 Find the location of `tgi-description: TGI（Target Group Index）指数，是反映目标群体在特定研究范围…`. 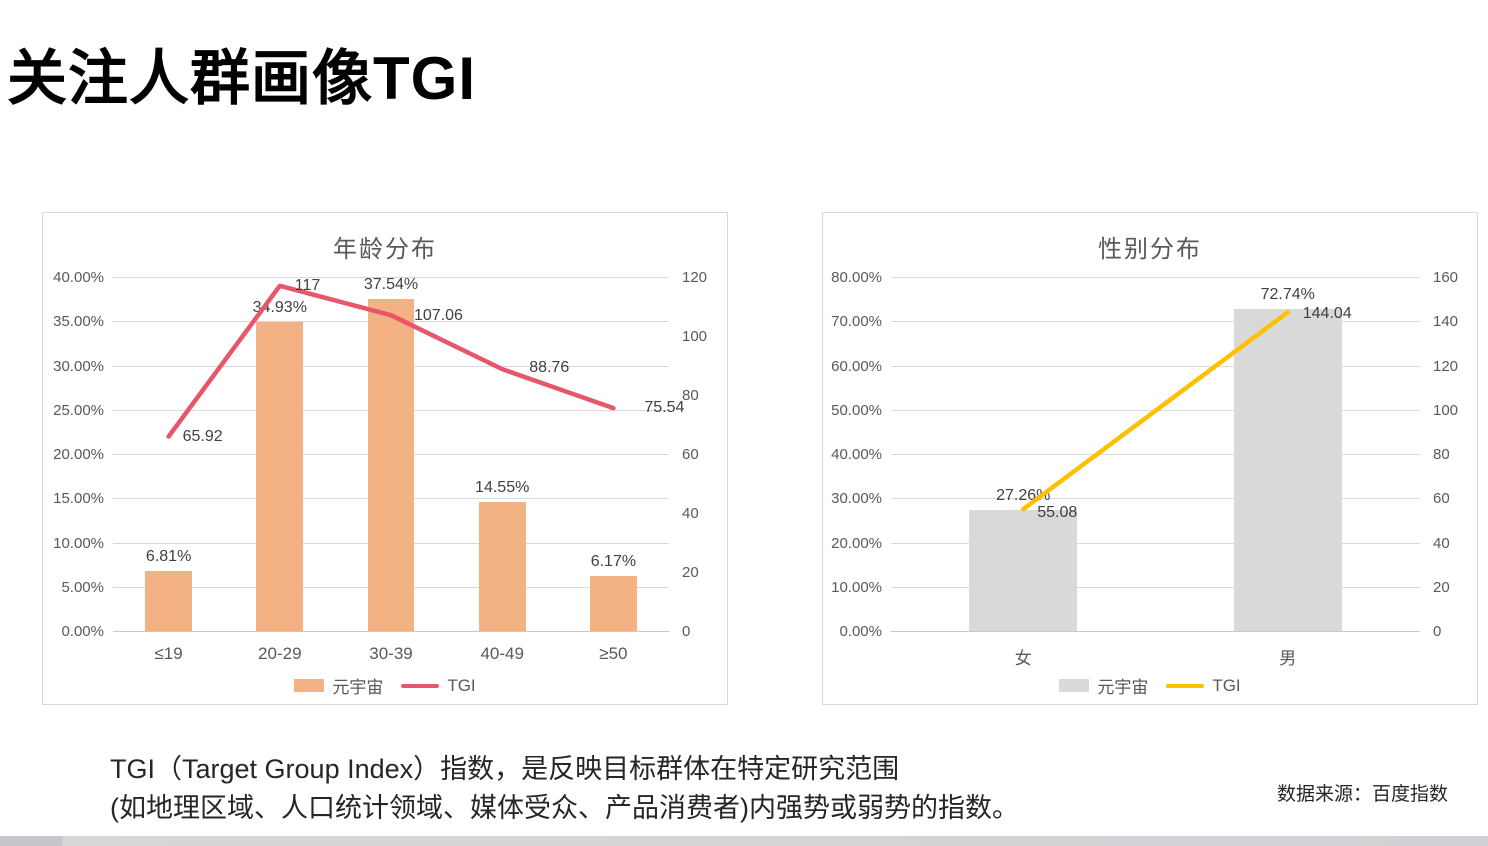

tgi-description: TGI（Target Group Index）指数，是反映目标群体在特定研究范围… is located at coordinates (564, 789).